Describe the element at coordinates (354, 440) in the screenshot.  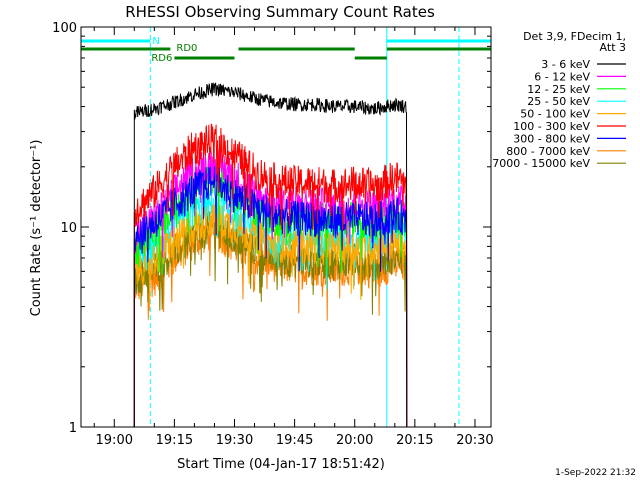
I see `x-tick-label: 20:00` at that location.